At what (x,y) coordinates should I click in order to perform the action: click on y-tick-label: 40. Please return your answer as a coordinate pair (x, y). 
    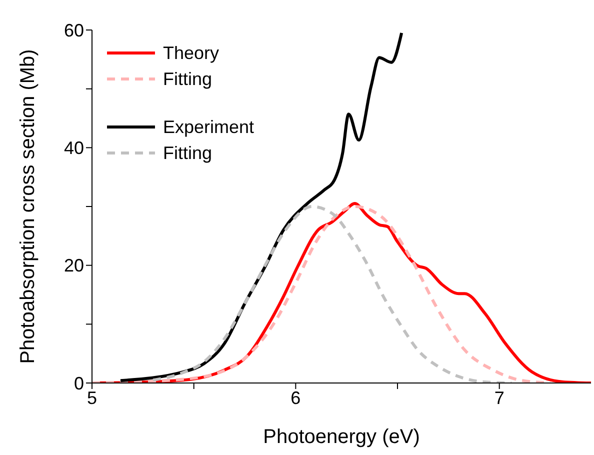
    Looking at the image, I should click on (74, 148).